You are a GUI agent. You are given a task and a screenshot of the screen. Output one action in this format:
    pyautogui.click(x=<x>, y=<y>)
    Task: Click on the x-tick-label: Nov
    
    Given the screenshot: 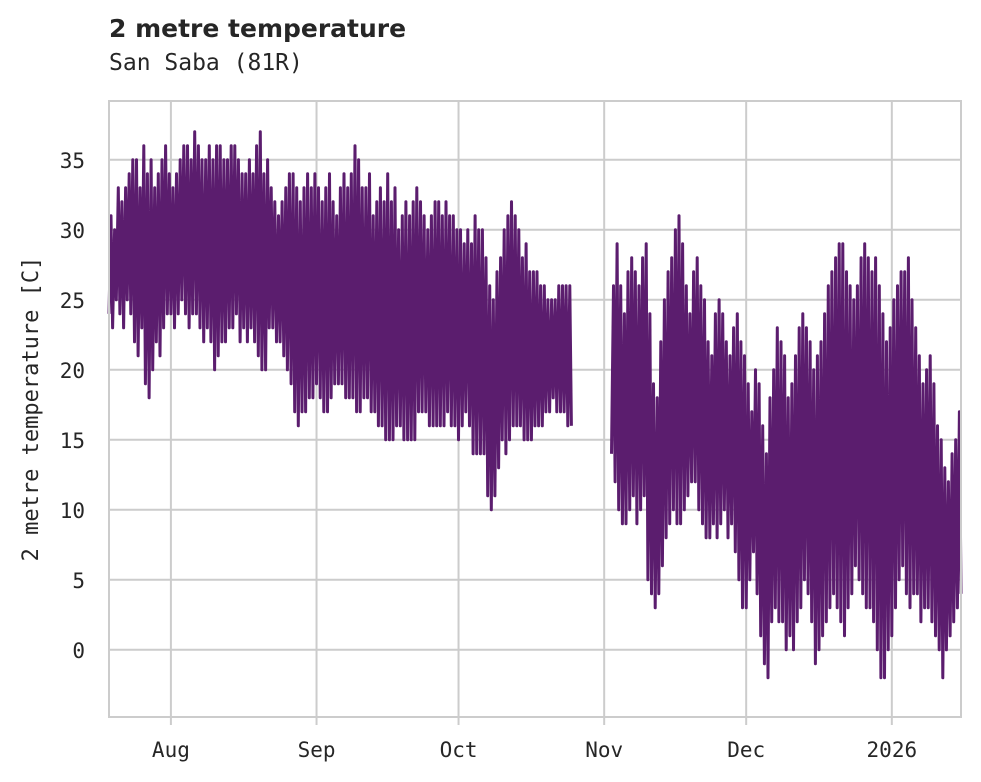 What is the action you would take?
    pyautogui.click(x=604, y=750)
    